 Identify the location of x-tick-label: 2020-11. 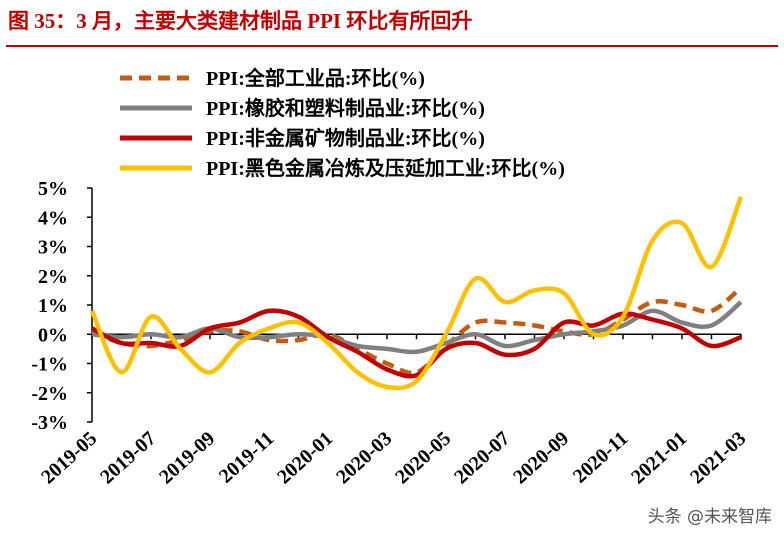
(600, 457).